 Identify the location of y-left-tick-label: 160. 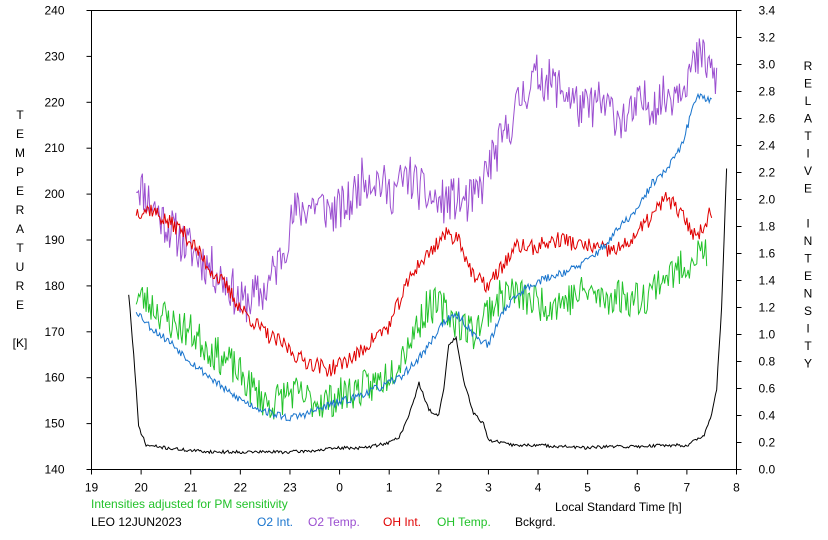
(54, 378).